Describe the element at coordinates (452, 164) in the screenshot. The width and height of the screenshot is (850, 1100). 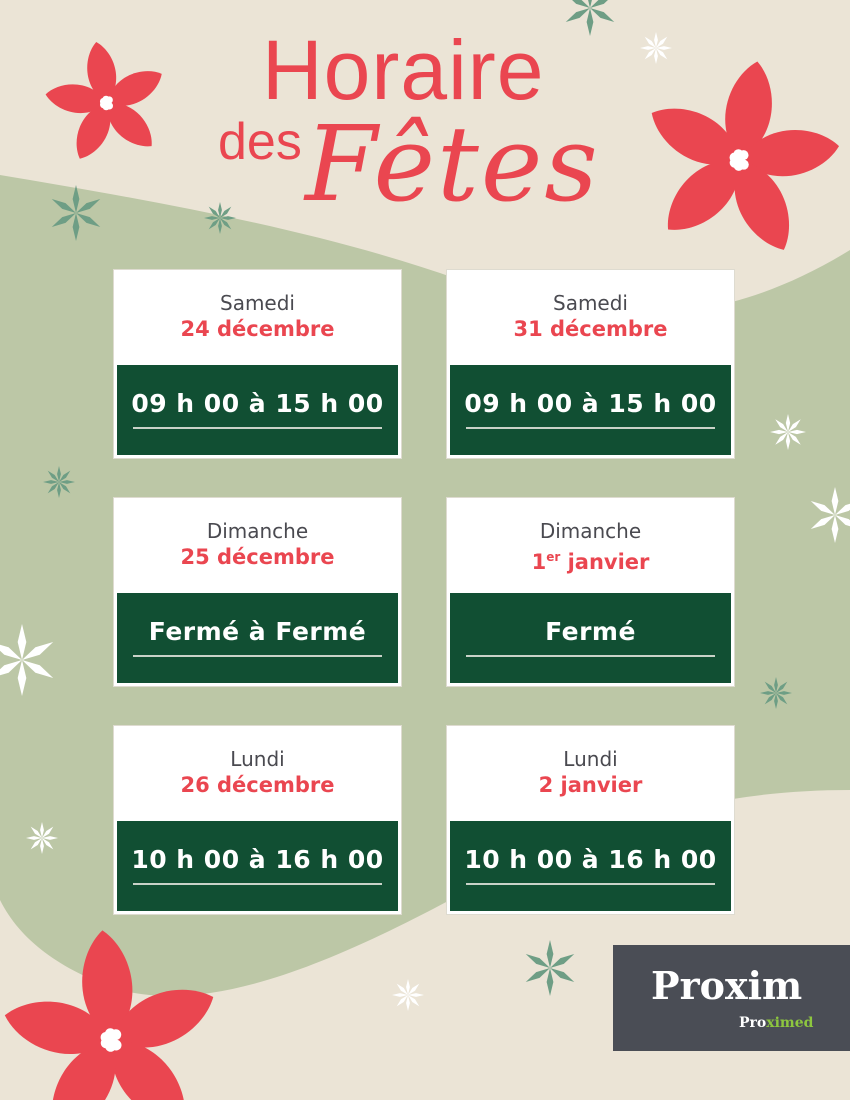
I see `title-fetes: Fêtes` at that location.